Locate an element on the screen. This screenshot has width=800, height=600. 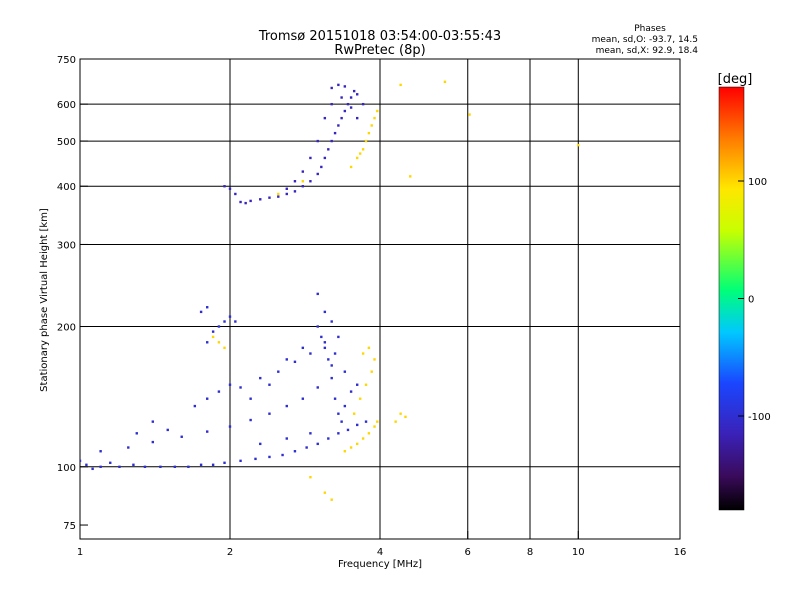
x-tick-label: 10 is located at coordinates (578, 552).